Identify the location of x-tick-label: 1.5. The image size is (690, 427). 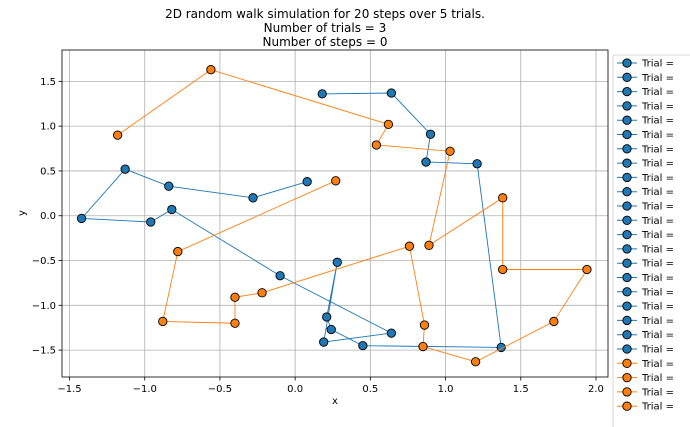
(521, 389).